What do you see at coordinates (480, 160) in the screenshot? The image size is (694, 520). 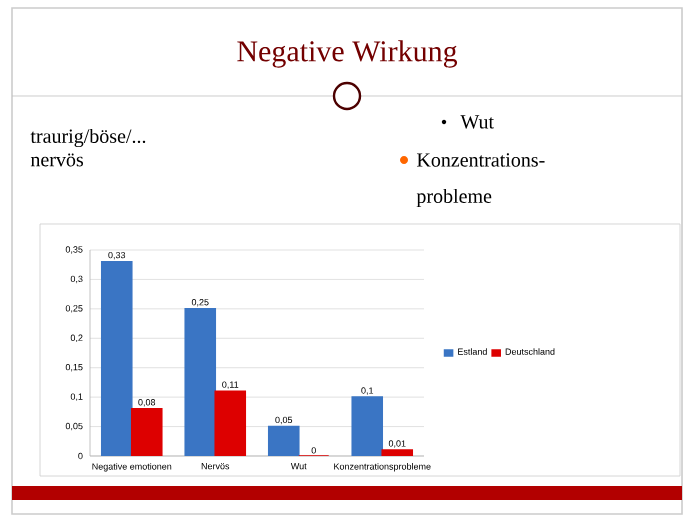 I see `text: Konzentrations-` at bounding box center [480, 160].